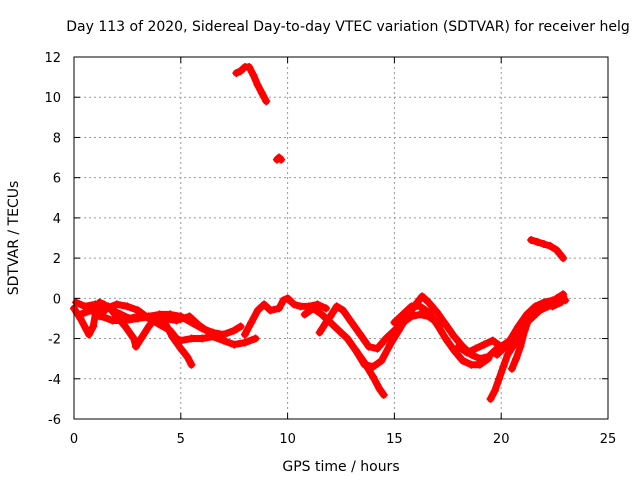 The width and height of the screenshot is (640, 480). What do you see at coordinates (54, 340) in the screenshot?
I see `y-tick-label: -2` at bounding box center [54, 340].